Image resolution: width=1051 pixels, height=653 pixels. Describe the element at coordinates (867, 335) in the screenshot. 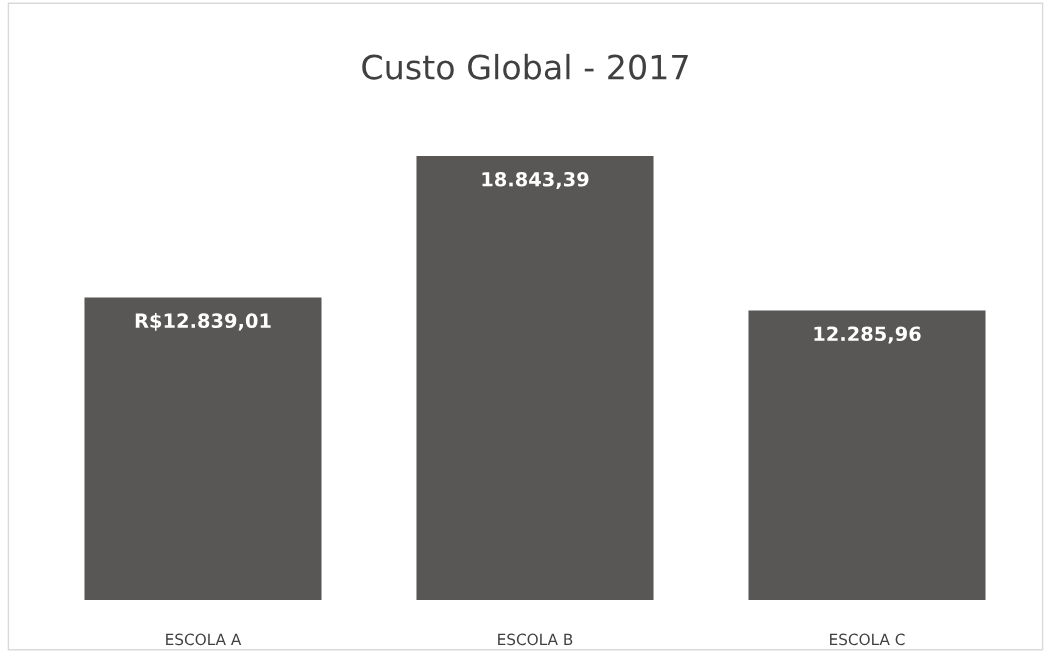

I see `data-label: 12.285,96` at that location.